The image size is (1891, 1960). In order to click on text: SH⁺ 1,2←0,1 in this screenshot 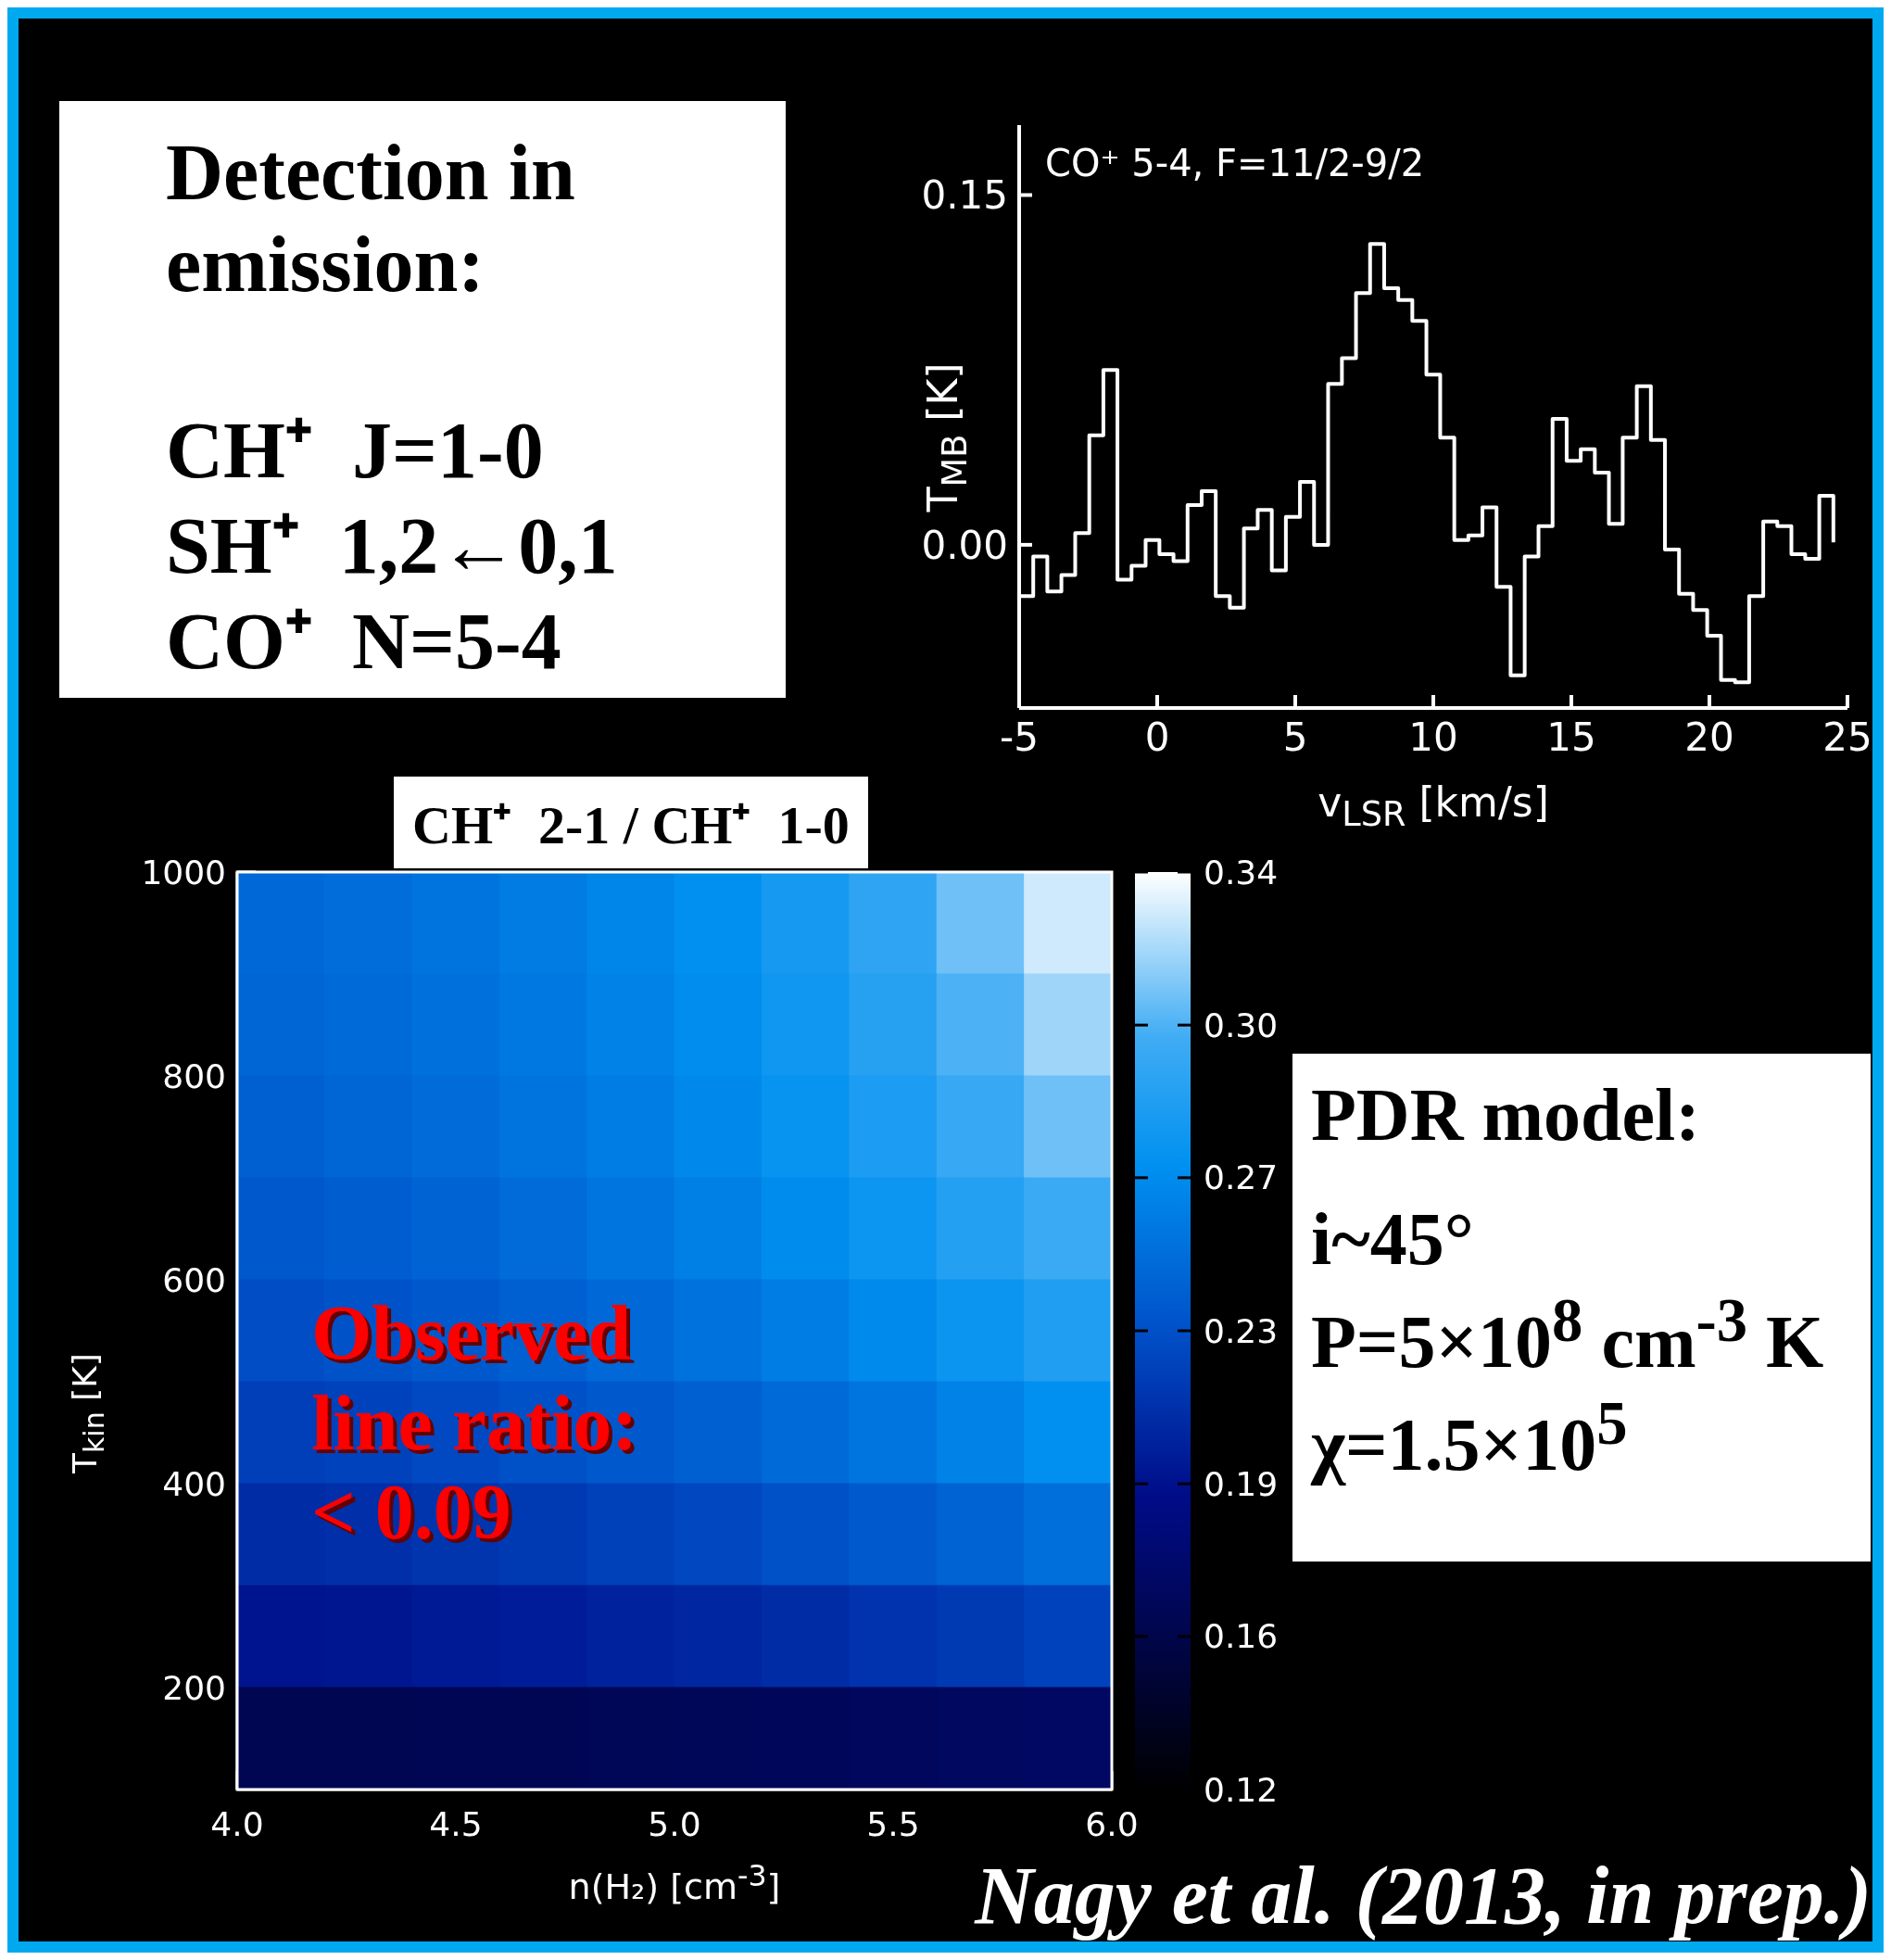, I will do `click(392, 545)`.